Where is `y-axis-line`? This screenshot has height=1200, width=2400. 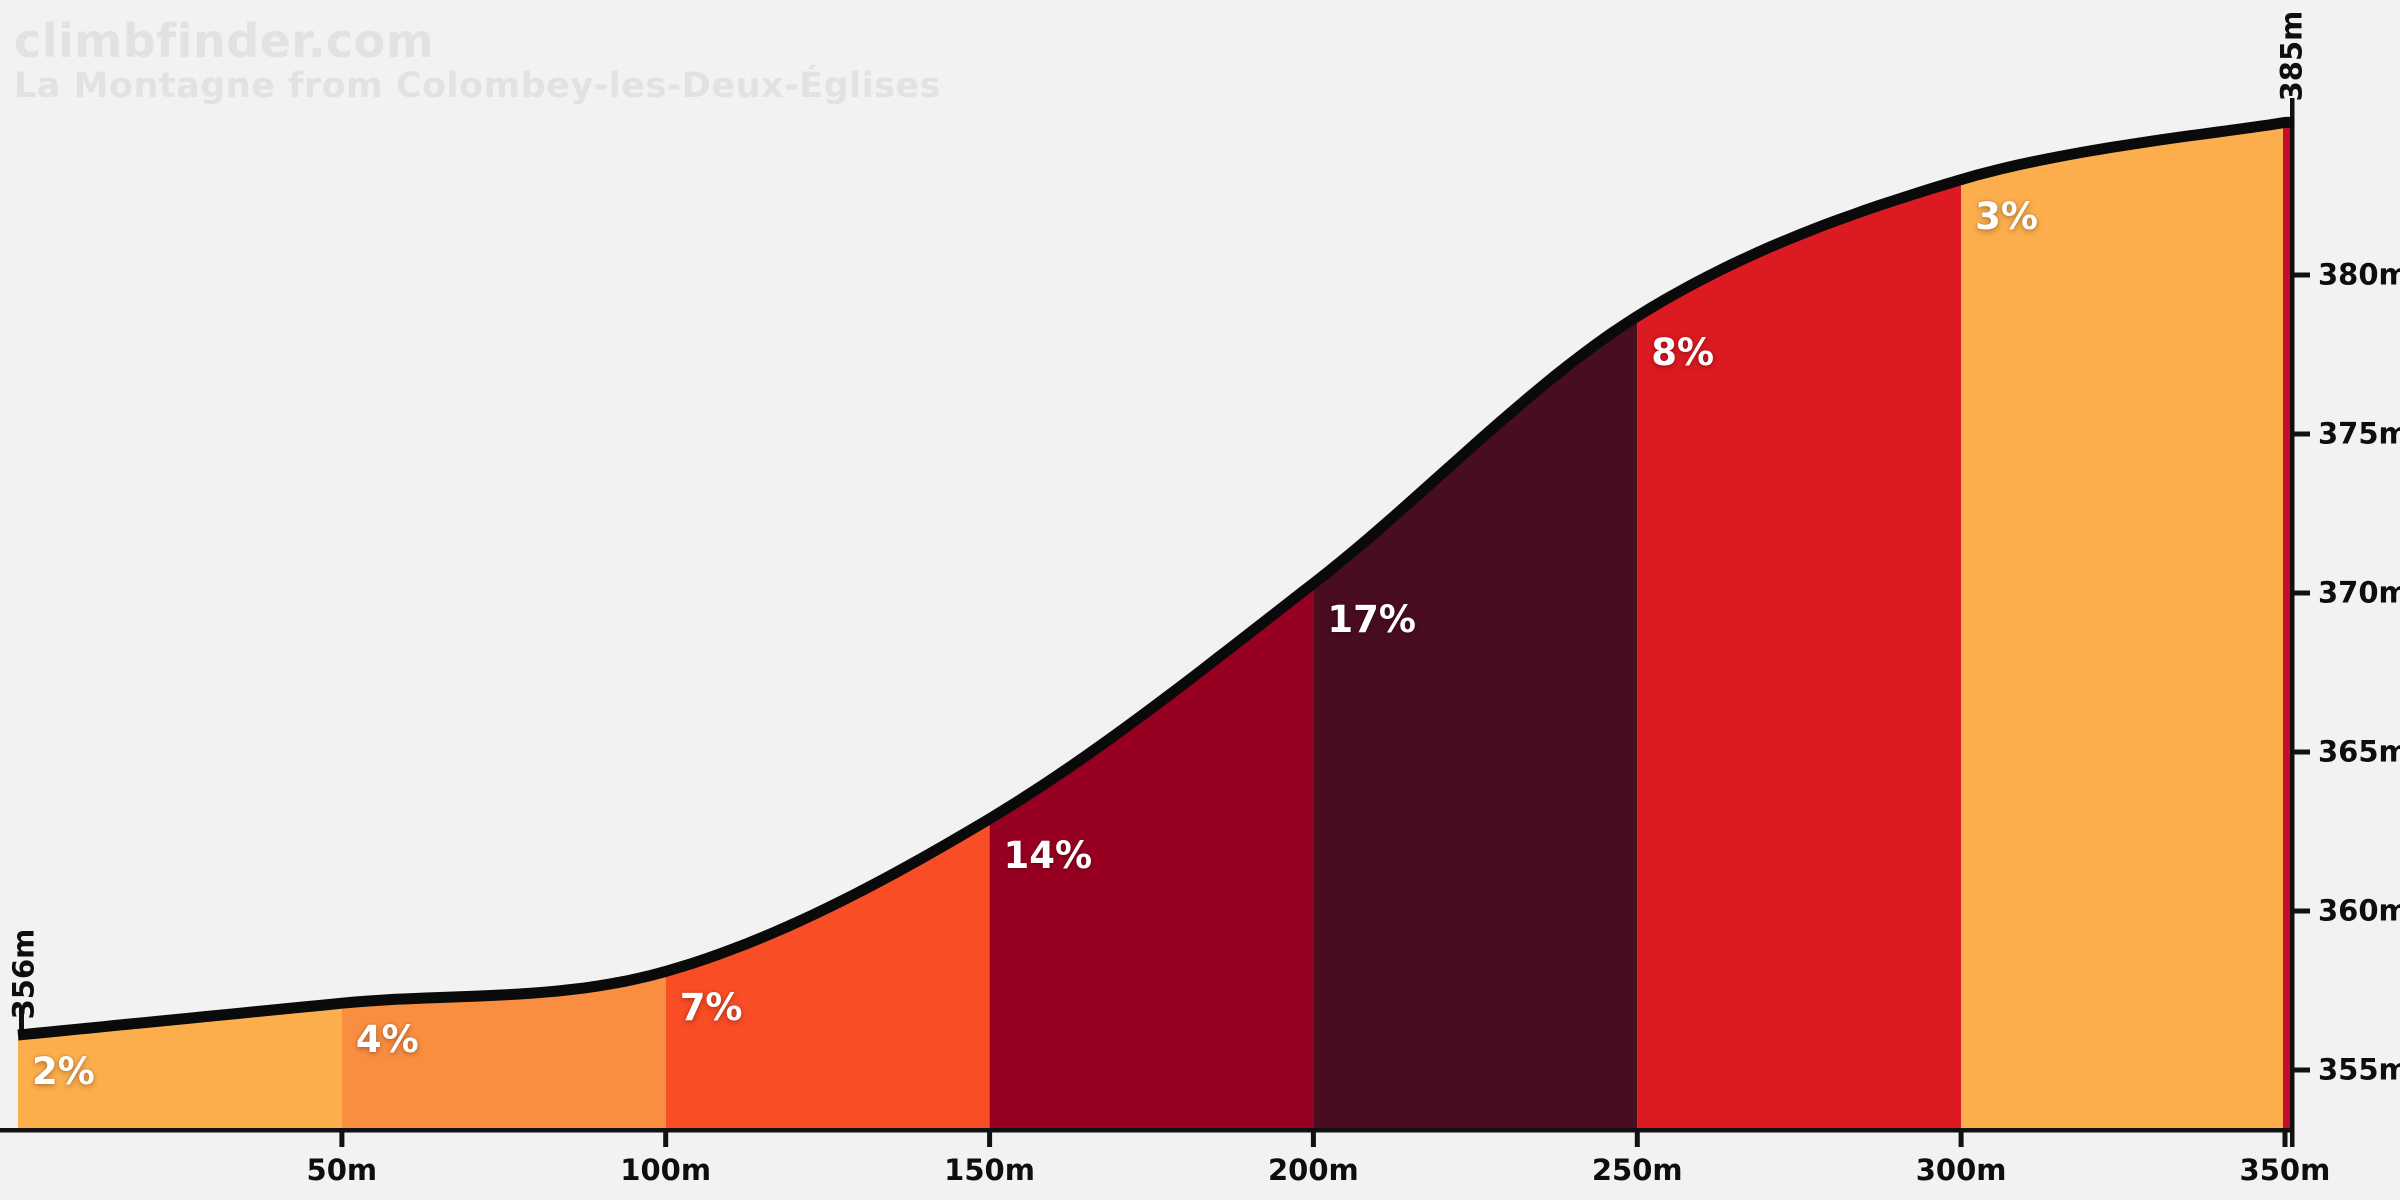 y-axis-line is located at coordinates (2292, 622).